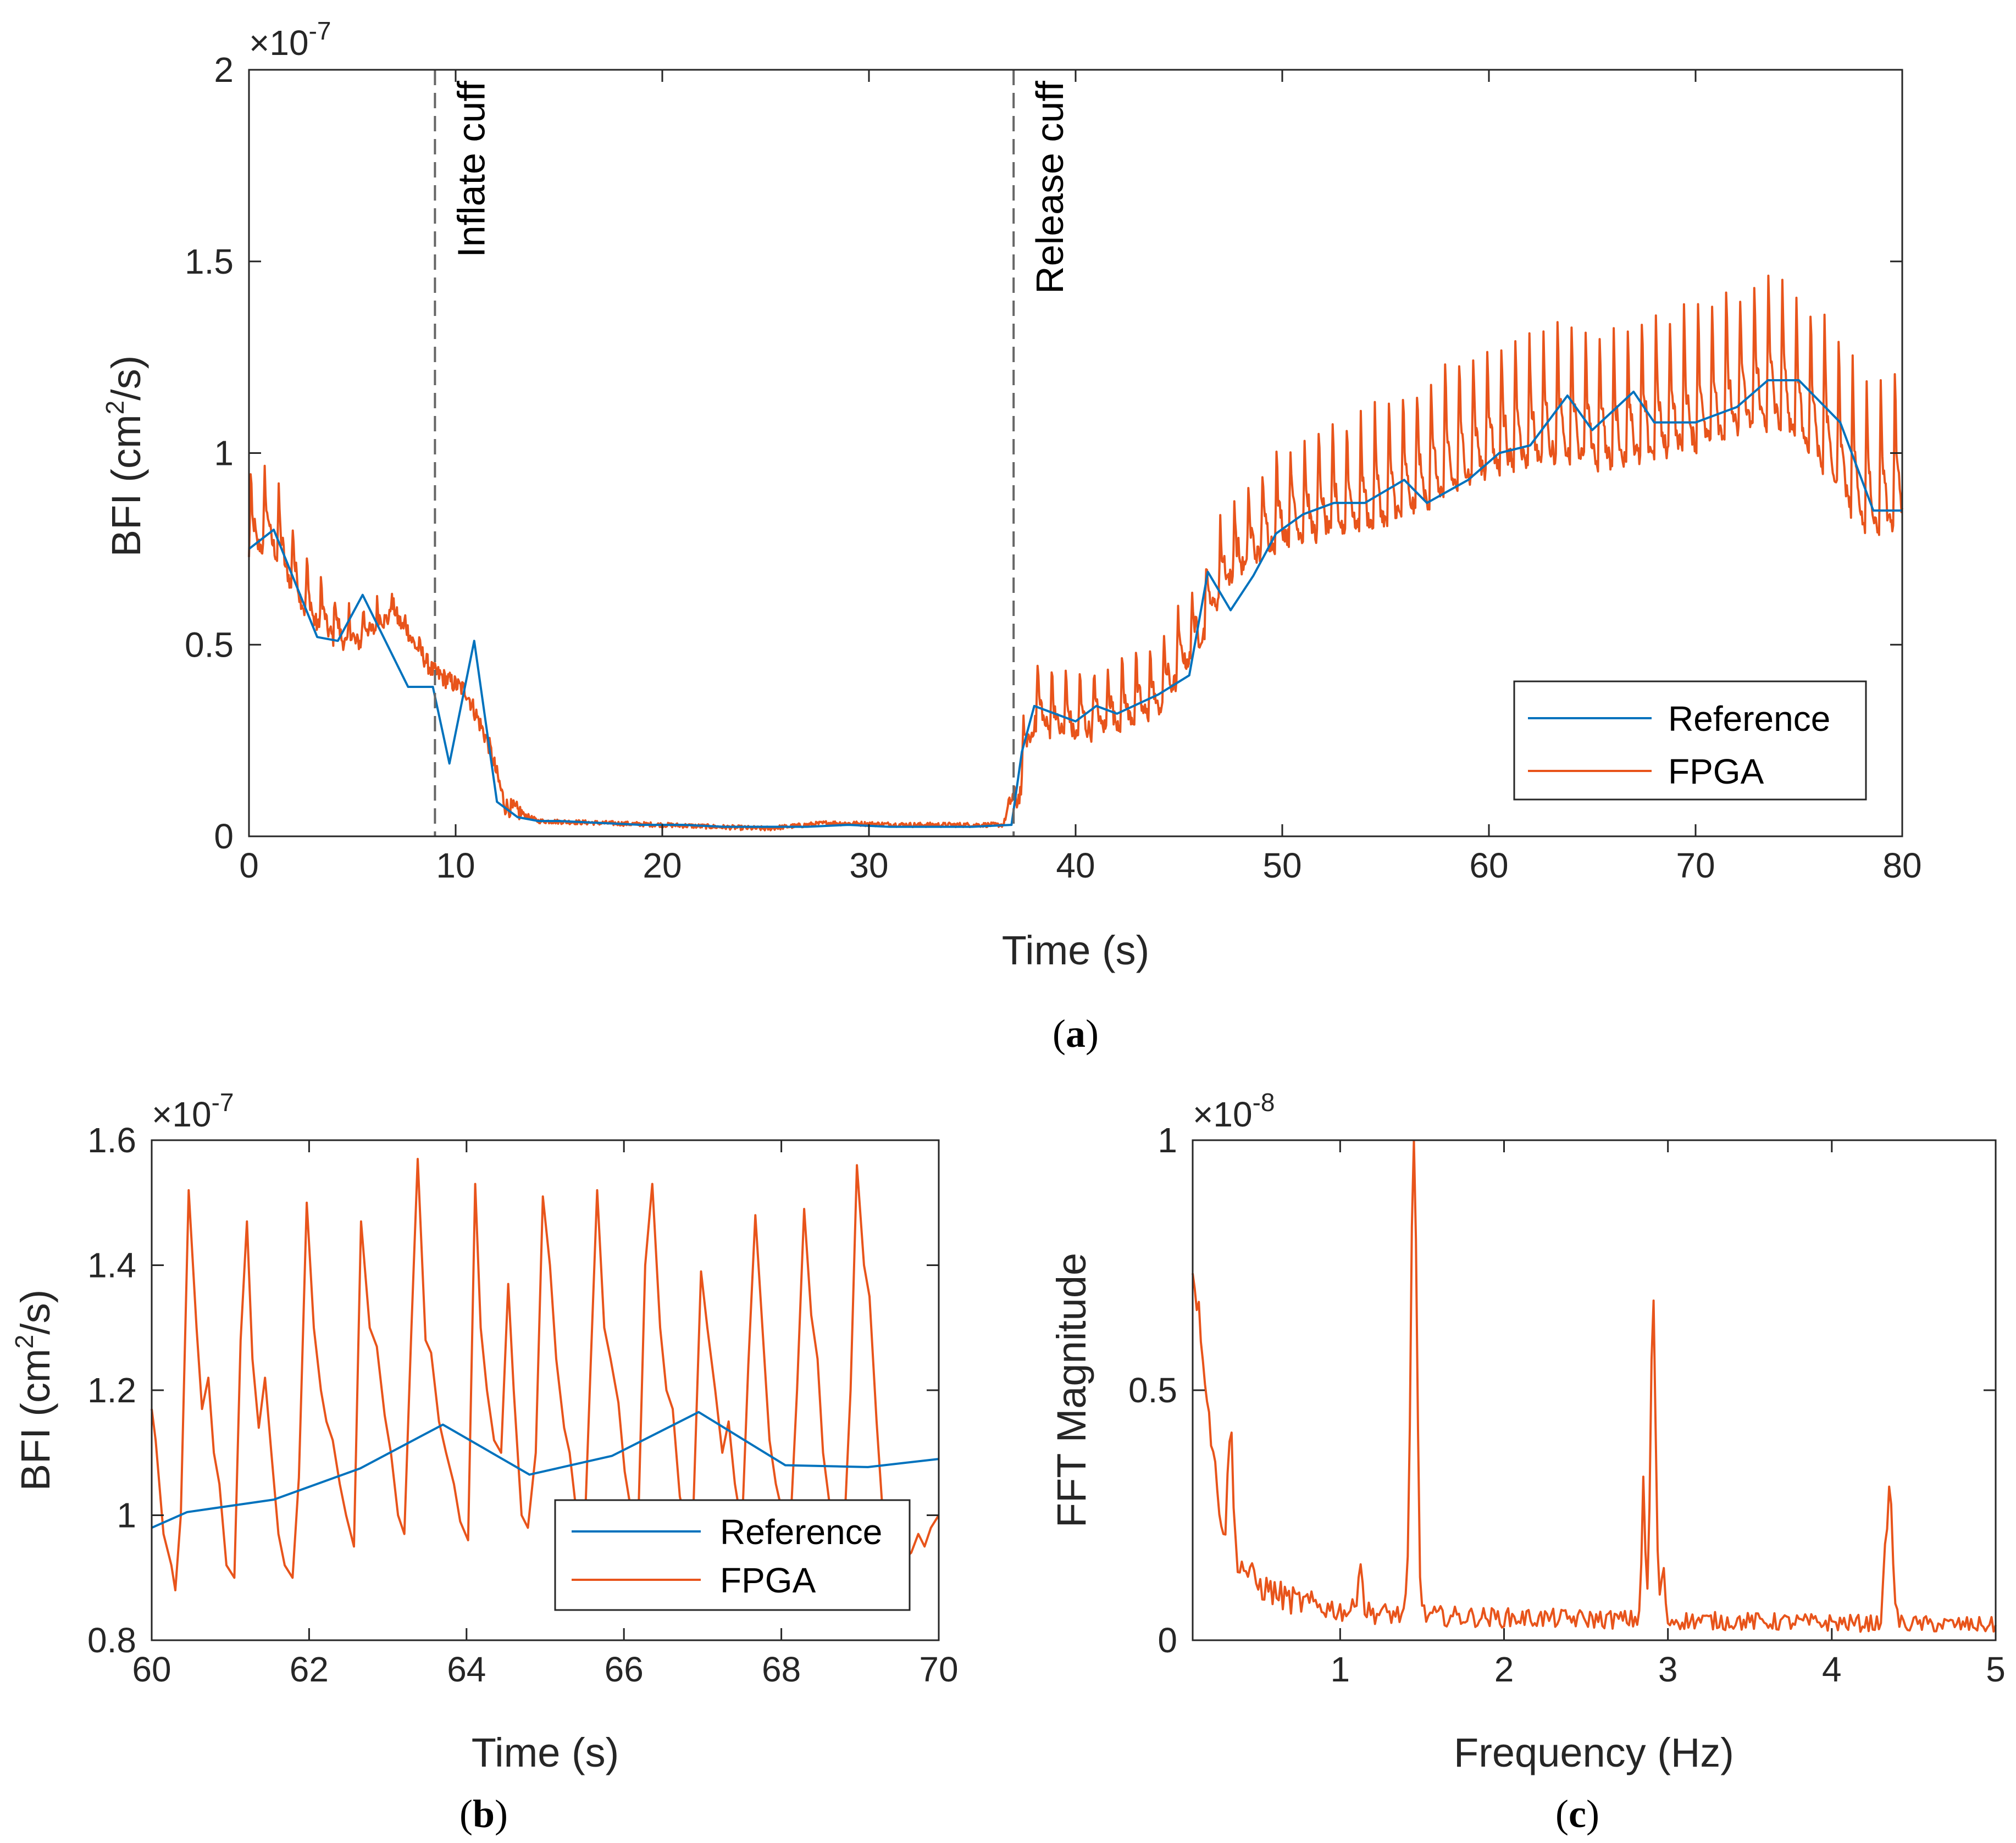  I want to click on panel-a-x-tick-label: 50, so click(1282, 865).